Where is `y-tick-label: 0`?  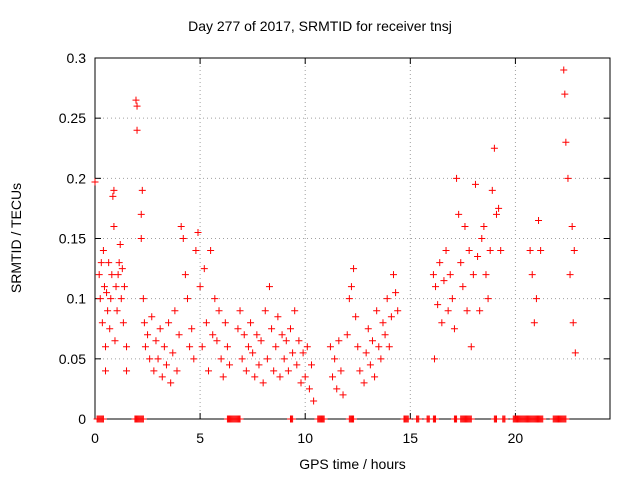 y-tick-label: 0 is located at coordinates (82, 419).